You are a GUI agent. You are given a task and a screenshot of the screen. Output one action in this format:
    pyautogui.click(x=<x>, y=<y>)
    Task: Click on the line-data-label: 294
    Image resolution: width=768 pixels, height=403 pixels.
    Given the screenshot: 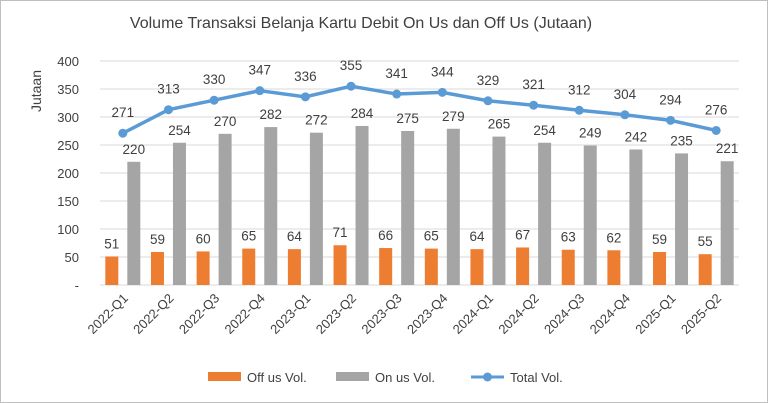 What is the action you would take?
    pyautogui.click(x=670, y=99)
    